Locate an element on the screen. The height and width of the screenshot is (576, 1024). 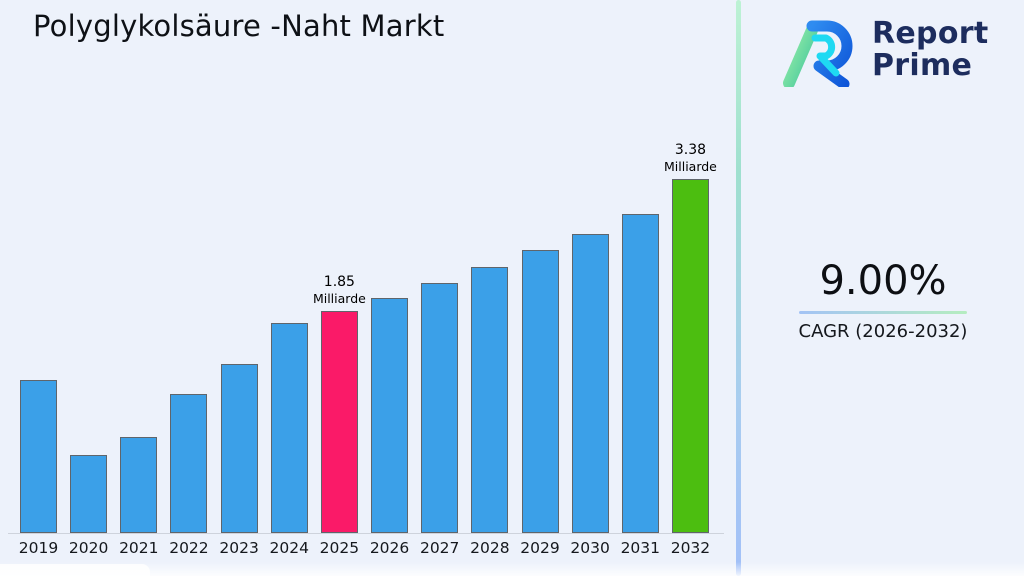
bar-annotation-2032: 3.38 Milliarde is located at coordinates (690, 158).